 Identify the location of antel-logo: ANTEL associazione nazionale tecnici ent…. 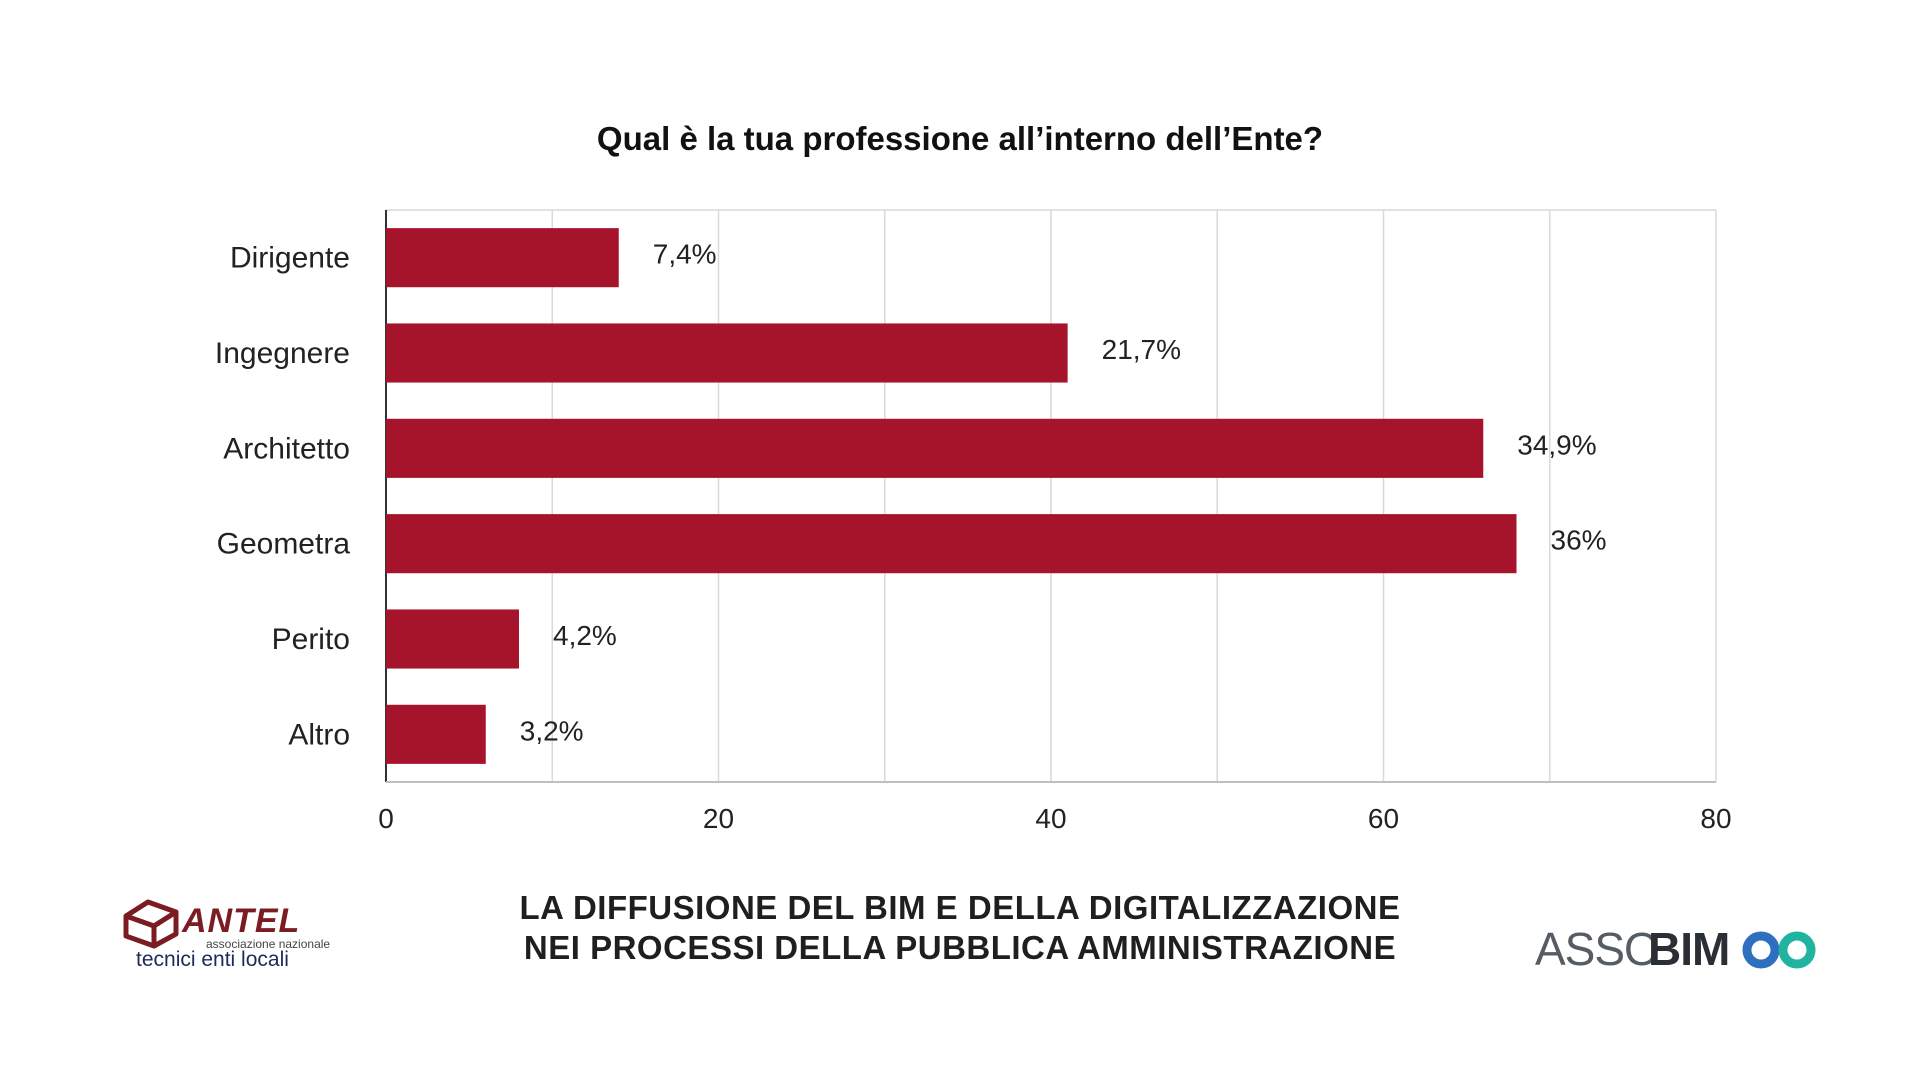
(226, 935).